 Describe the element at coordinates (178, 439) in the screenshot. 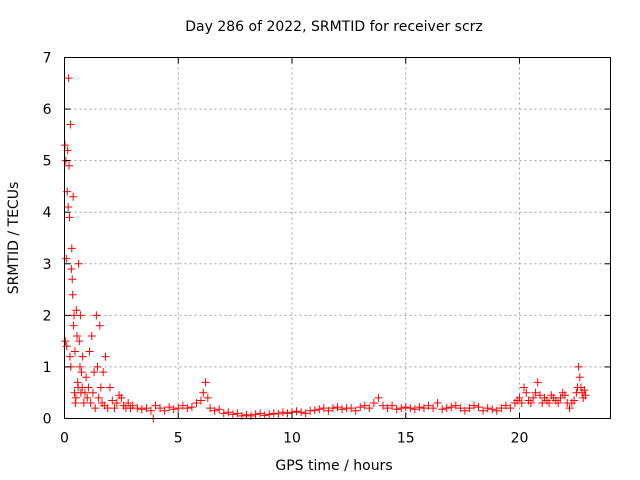

I see `x-tick-label: 5` at that location.